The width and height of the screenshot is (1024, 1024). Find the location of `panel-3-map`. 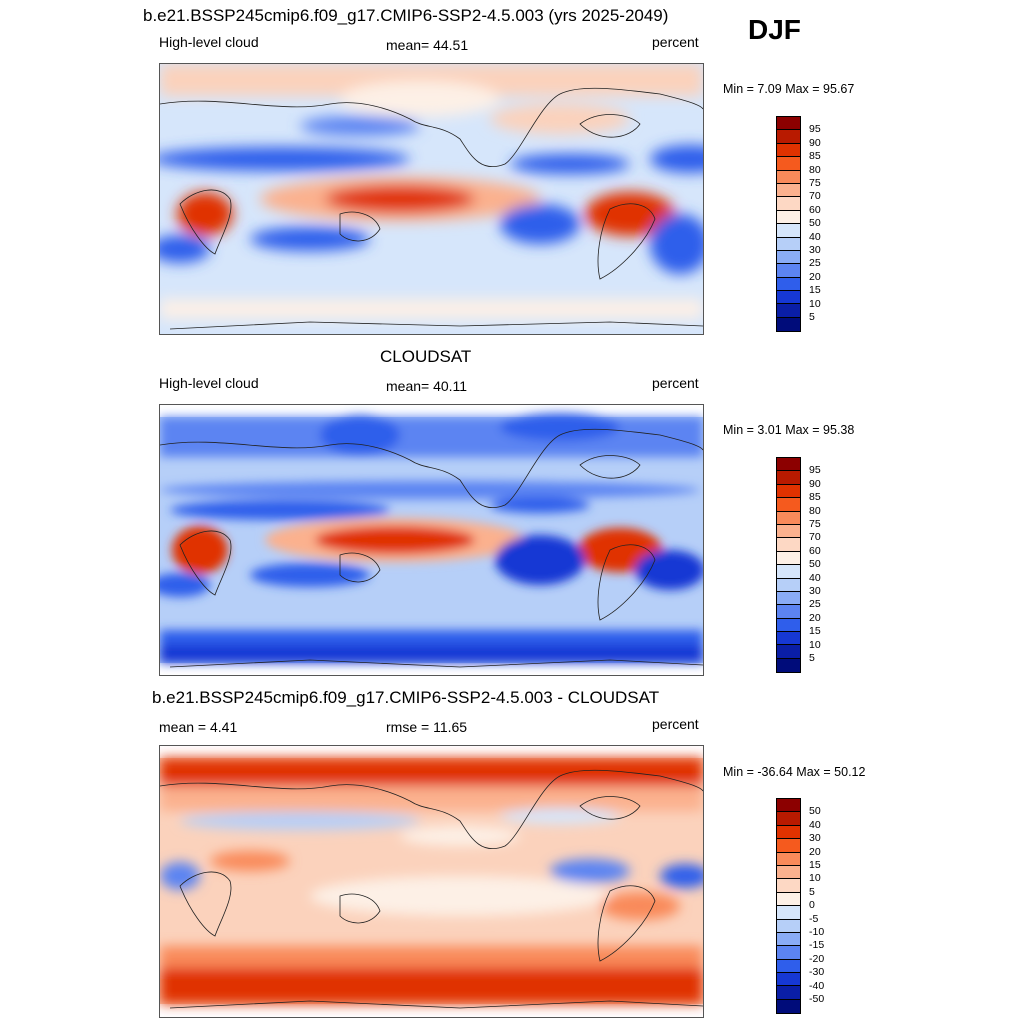

panel-3-map is located at coordinates (431, 881).